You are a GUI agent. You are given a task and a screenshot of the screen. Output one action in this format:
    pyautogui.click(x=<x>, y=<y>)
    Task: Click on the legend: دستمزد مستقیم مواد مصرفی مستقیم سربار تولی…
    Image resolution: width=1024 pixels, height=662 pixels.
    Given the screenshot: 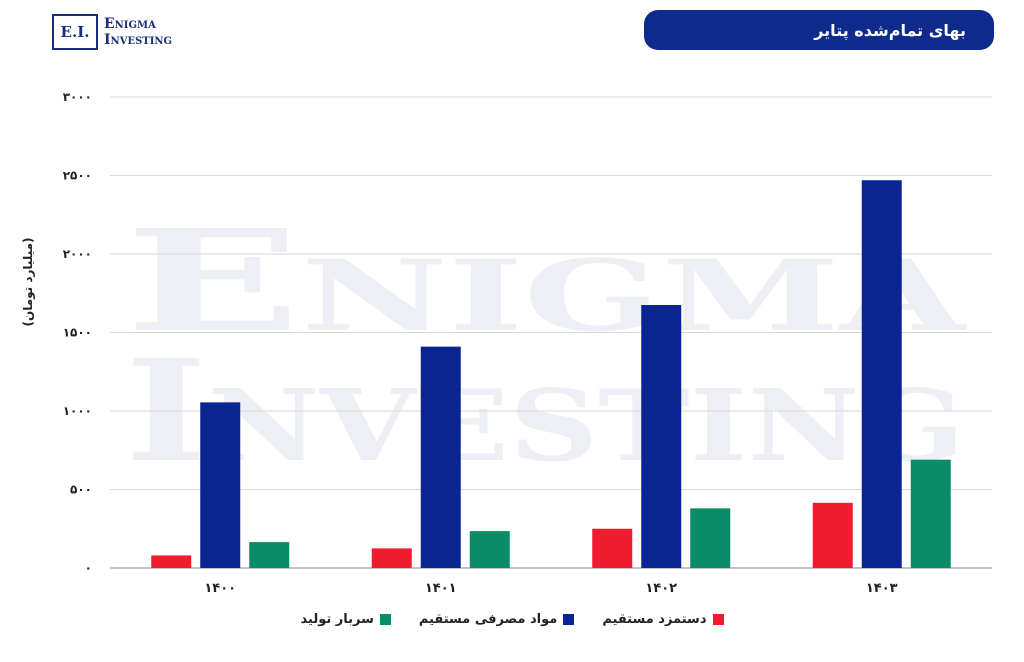 What is the action you would take?
    pyautogui.click(x=512, y=619)
    